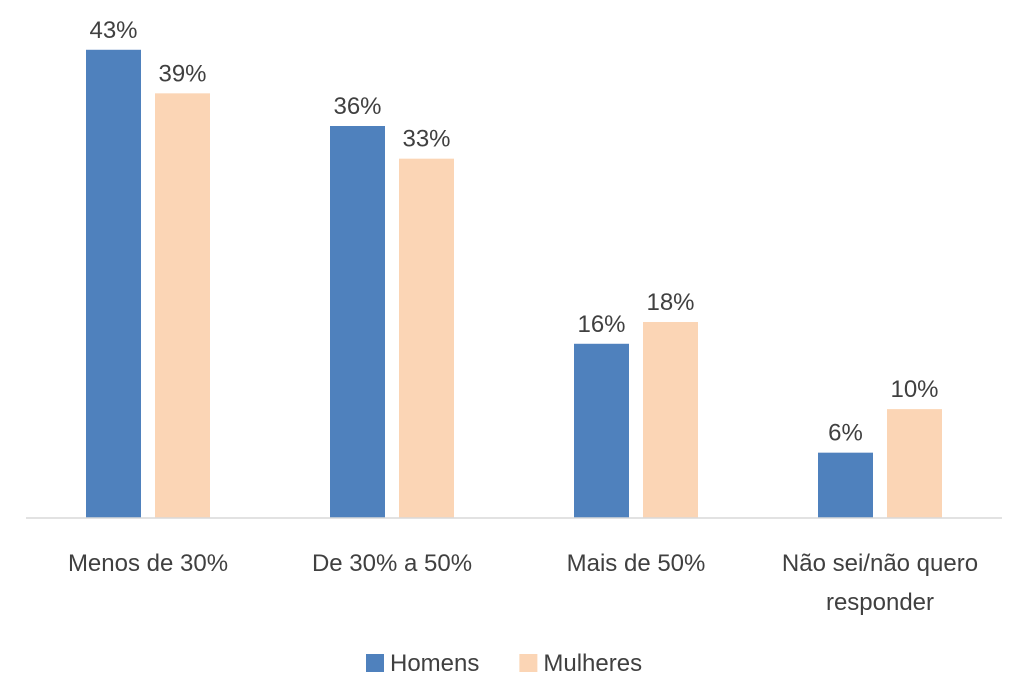 This screenshot has height=676, width=1020. Describe the element at coordinates (357, 106) in the screenshot. I see `data-label: 36%` at that location.